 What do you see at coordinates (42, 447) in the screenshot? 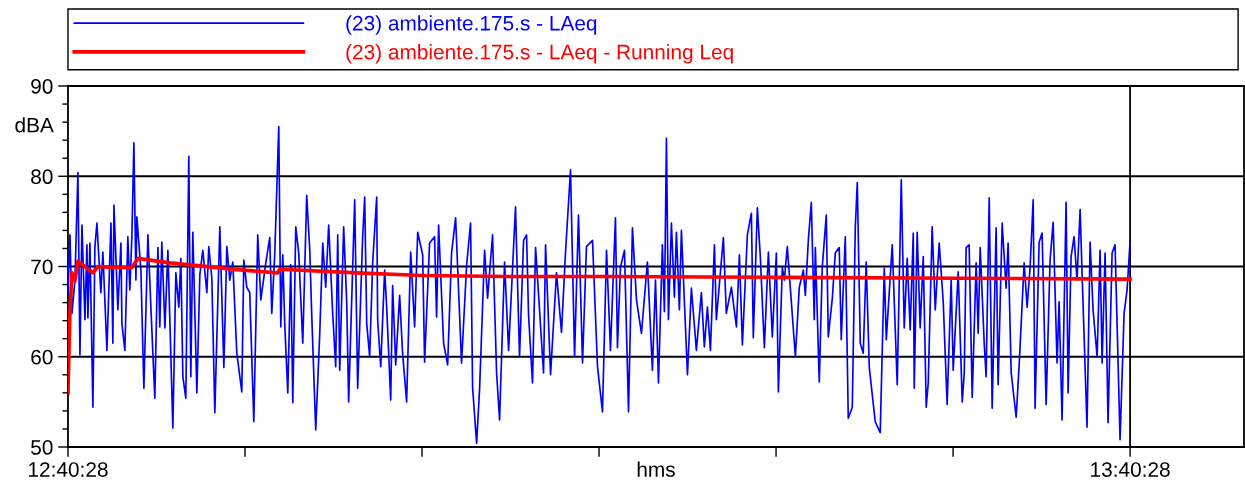
I see `y-tick-label: 50` at bounding box center [42, 447].